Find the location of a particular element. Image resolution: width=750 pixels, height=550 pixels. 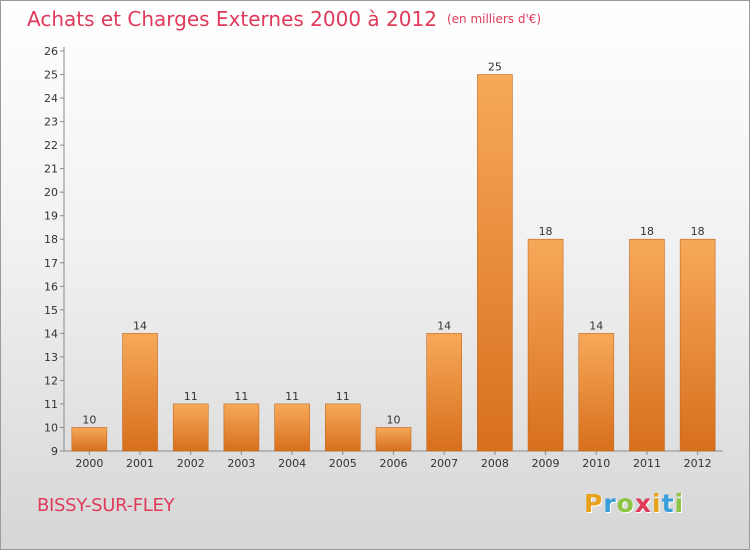

y-tick-label: 21 is located at coordinates (51, 169).